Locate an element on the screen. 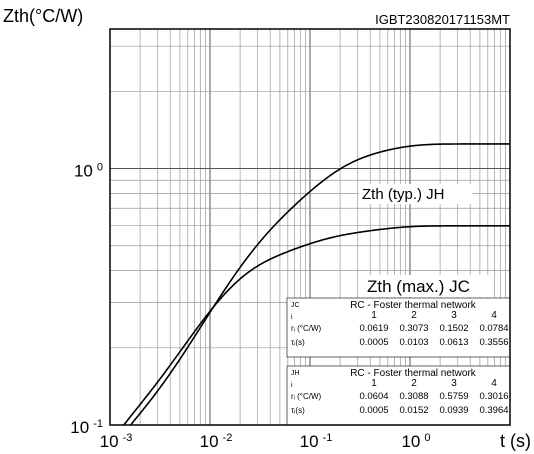 The image size is (534, 454). y-tick-label: 10 -1 is located at coordinates (86, 427).